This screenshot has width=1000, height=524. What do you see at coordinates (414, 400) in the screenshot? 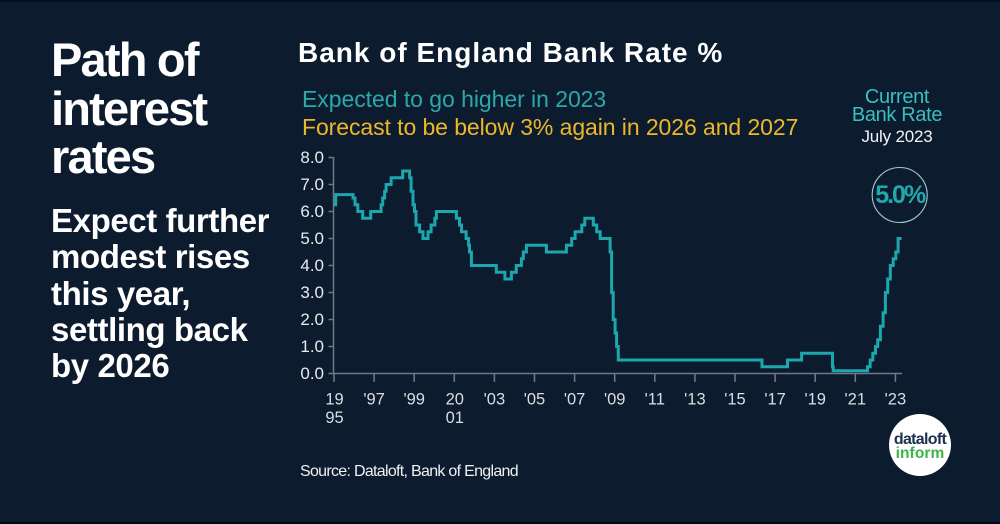
I see `svg-text: '99` at bounding box center [414, 400].